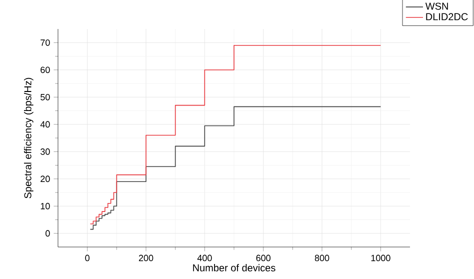  Describe the element at coordinates (436, 6) in the screenshot. I see `legend-label: WSN` at that location.